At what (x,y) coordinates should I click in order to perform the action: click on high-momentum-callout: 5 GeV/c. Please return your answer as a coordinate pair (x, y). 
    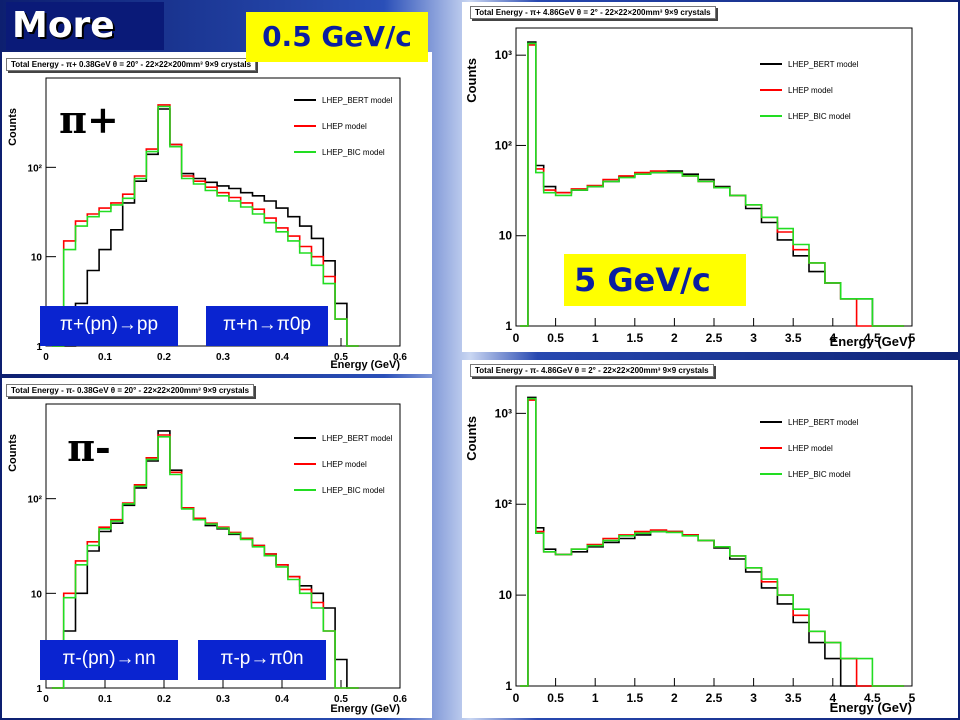
    Looking at the image, I should click on (655, 280).